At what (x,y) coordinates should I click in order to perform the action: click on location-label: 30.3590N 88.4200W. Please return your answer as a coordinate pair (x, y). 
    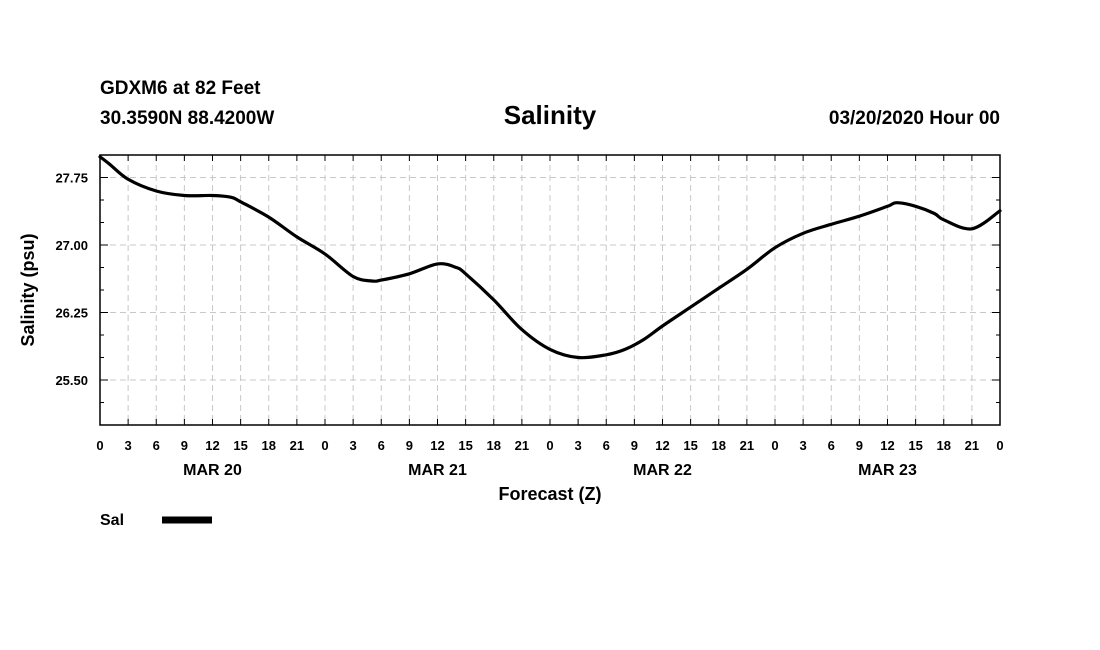
    Looking at the image, I should click on (187, 118).